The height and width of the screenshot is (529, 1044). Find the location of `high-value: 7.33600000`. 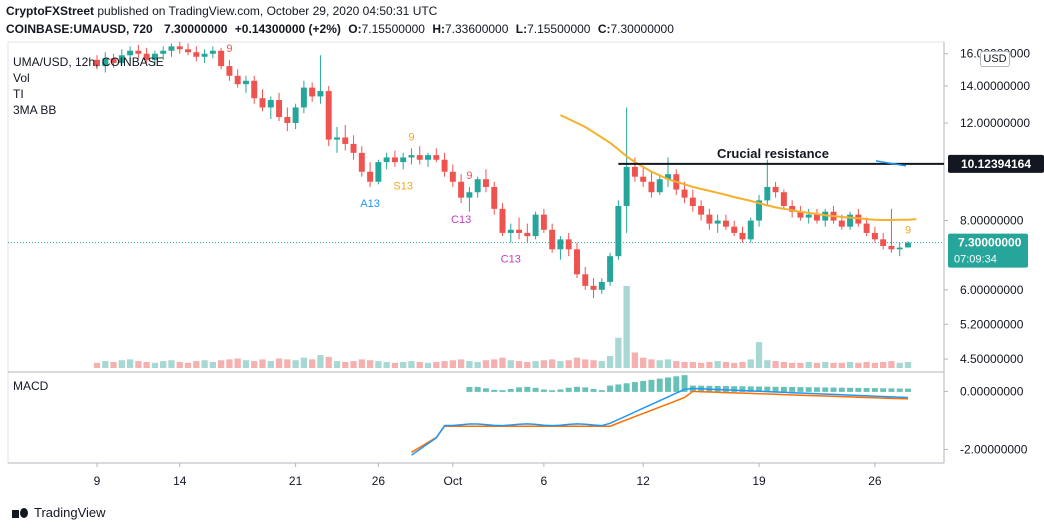

high-value: 7.33600000 is located at coordinates (477, 29).